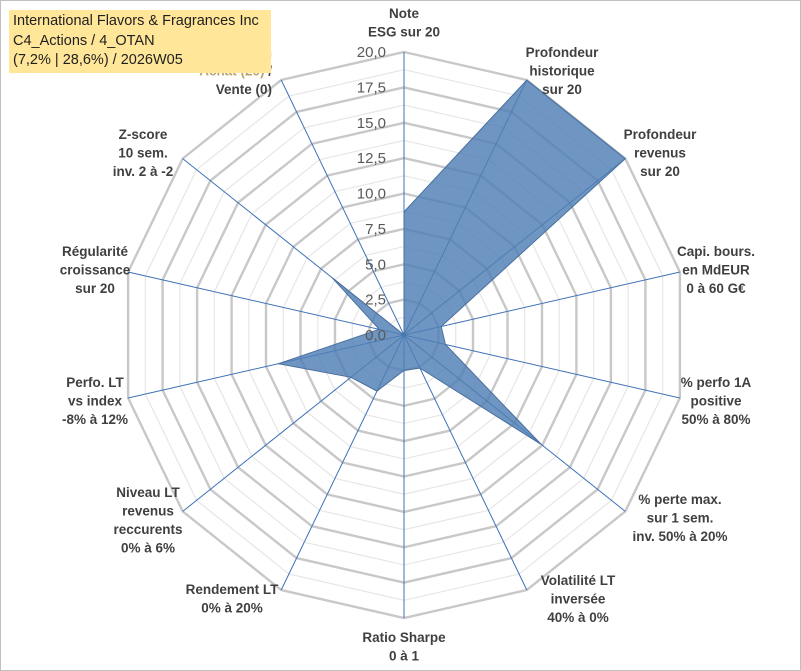  Describe the element at coordinates (375, 335) in the screenshot. I see `tick-label: 0,0` at that location.